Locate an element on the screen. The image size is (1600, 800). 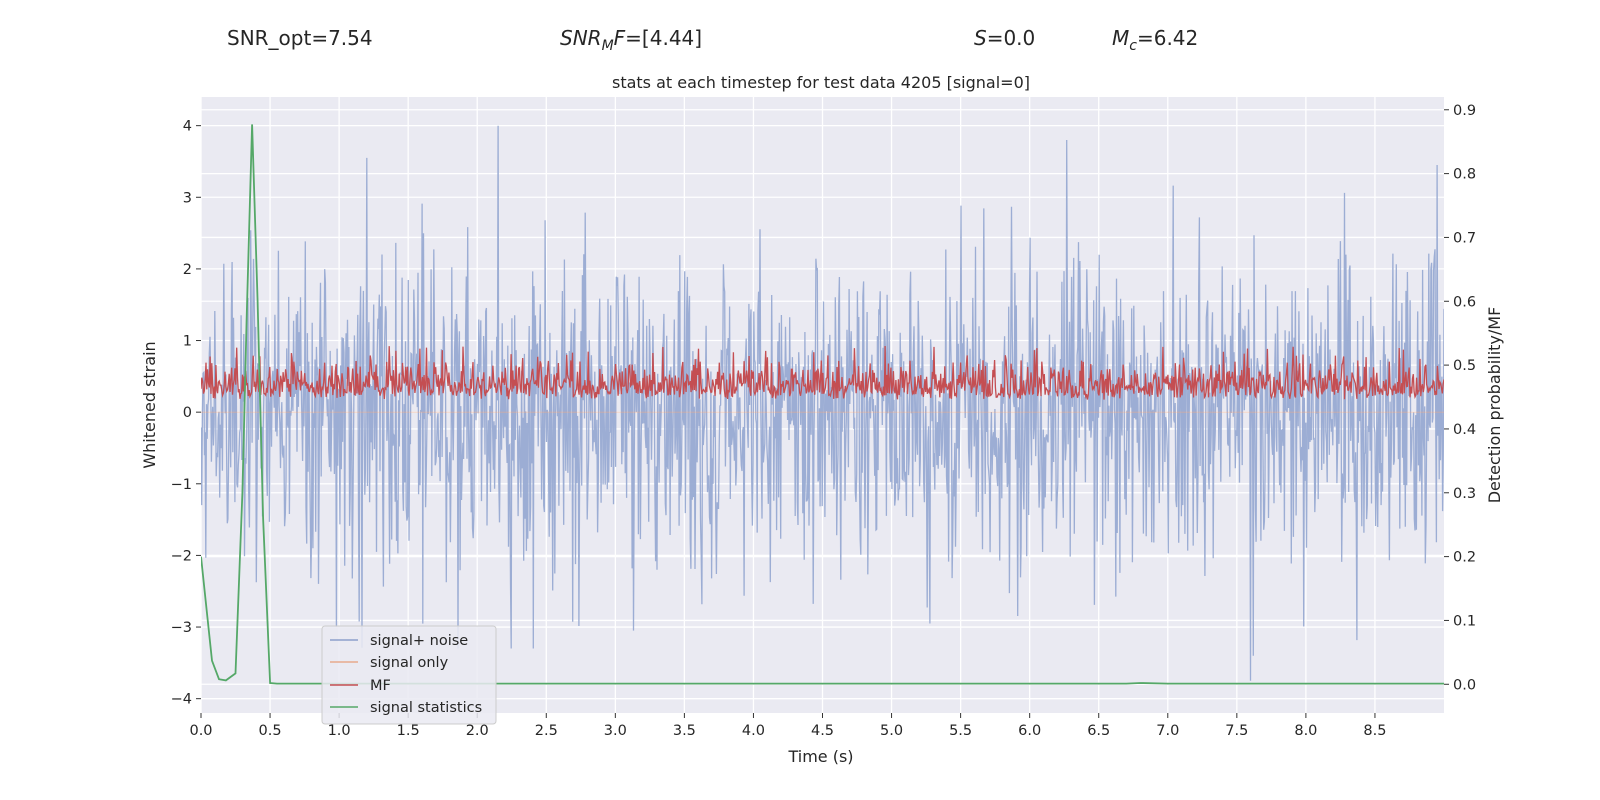
snr-mf-label: SNRMF=[4.44] is located at coordinates (631, 40).